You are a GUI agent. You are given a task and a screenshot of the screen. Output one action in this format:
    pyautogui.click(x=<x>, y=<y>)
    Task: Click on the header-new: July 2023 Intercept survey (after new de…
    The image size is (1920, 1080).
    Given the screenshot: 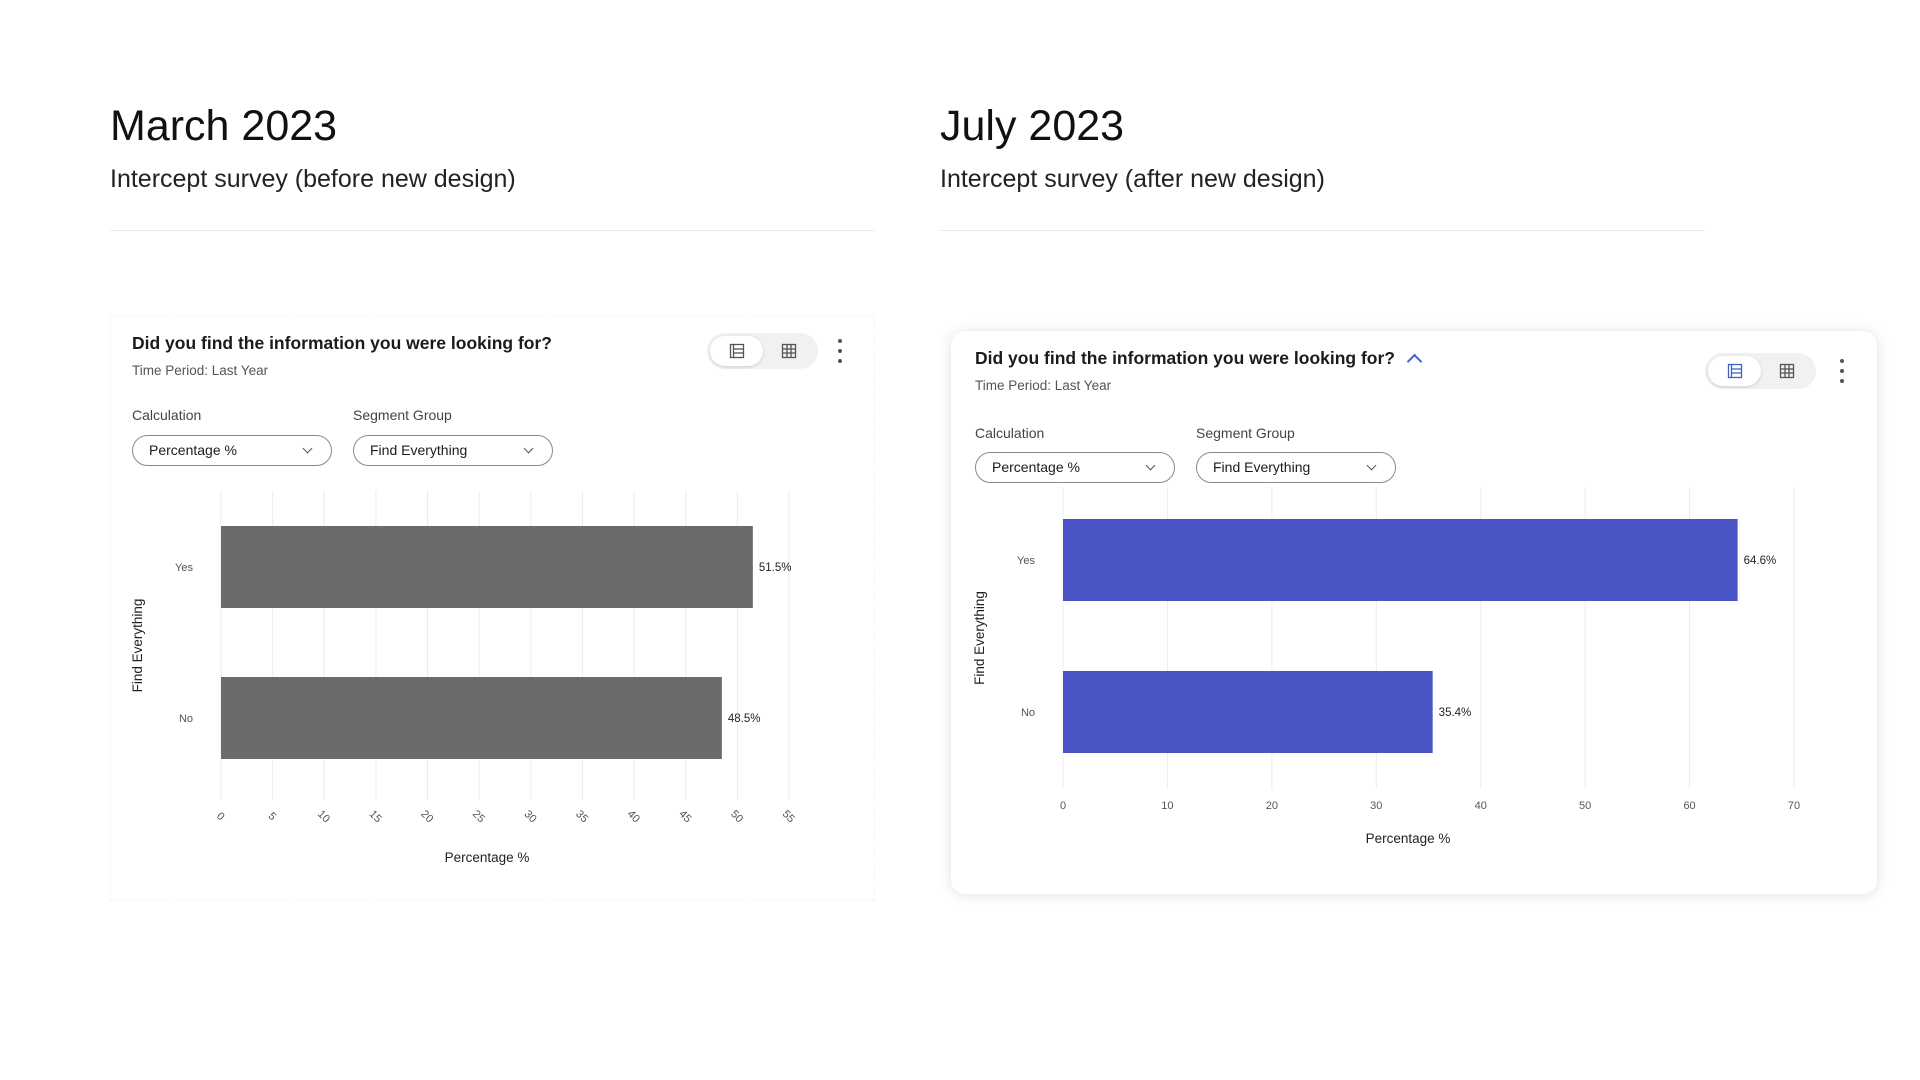 What is the action you would take?
    pyautogui.click(x=1322, y=165)
    